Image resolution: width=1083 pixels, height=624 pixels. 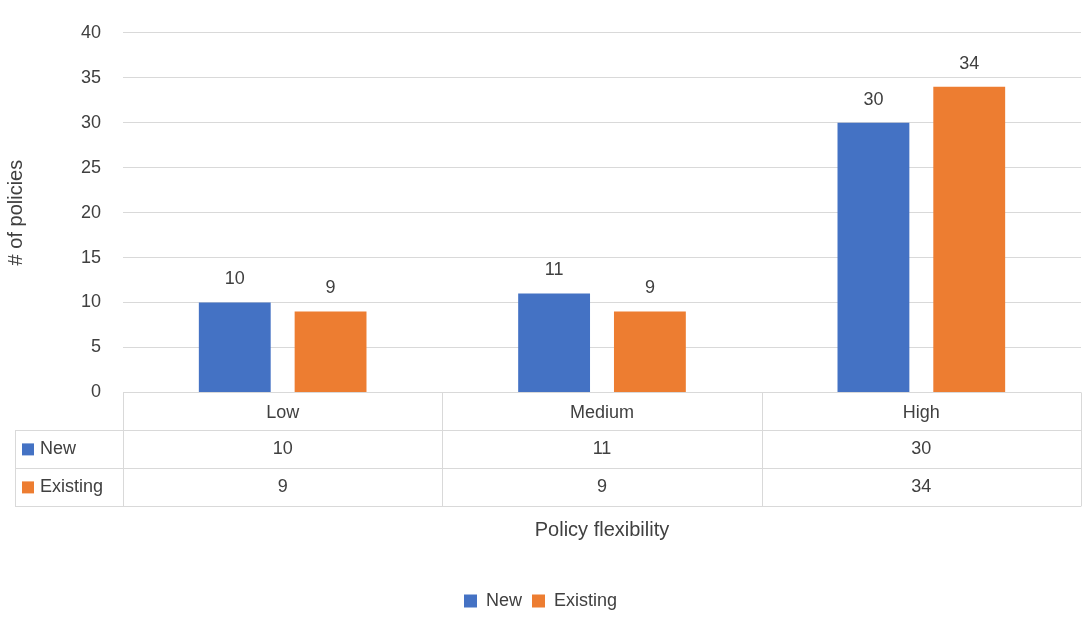 What do you see at coordinates (95, 391) in the screenshot?
I see `y-tick-label: 0` at bounding box center [95, 391].